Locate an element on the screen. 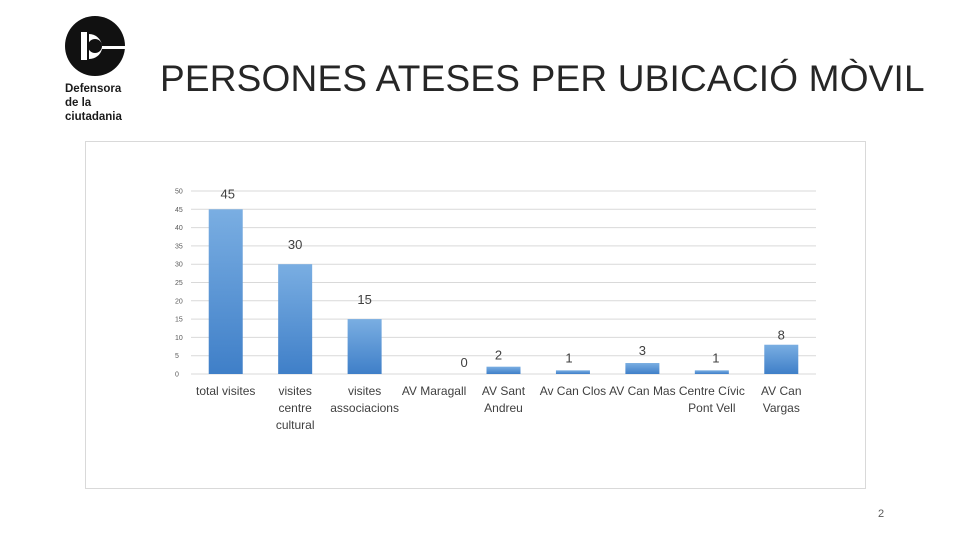 This screenshot has height=540, width=960. logo: Defensora de la ciutadania is located at coordinates (97, 71).